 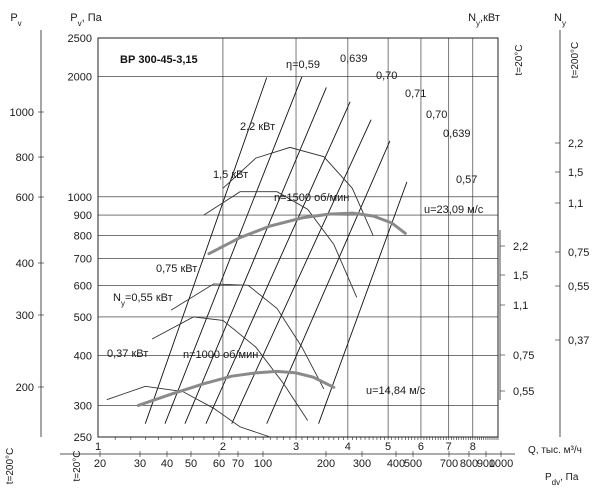 What do you see at coordinates (396, 391) in the screenshot?
I see `velocity-label: u=14,84 м/с` at bounding box center [396, 391].